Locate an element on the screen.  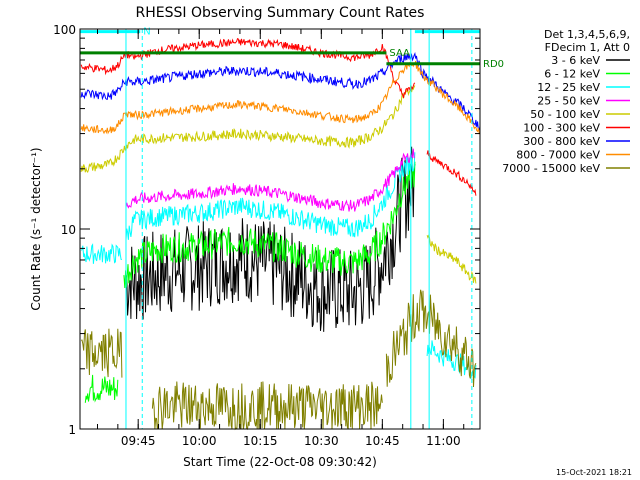
x-tick-label: 09:45 is located at coordinates (138, 441).